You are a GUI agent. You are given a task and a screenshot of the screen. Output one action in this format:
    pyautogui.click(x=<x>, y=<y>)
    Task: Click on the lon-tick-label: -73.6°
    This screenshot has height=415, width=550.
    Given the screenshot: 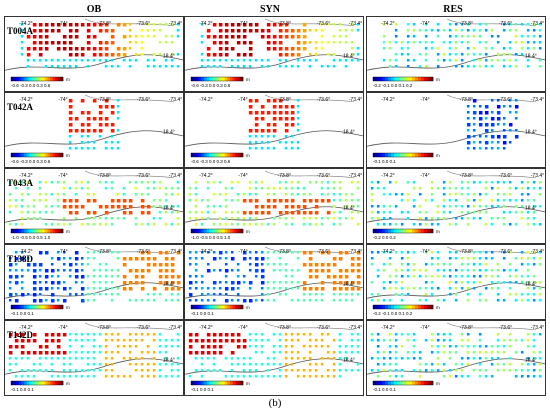 What is the action you would take?
    pyautogui.click(x=143, y=24)
    